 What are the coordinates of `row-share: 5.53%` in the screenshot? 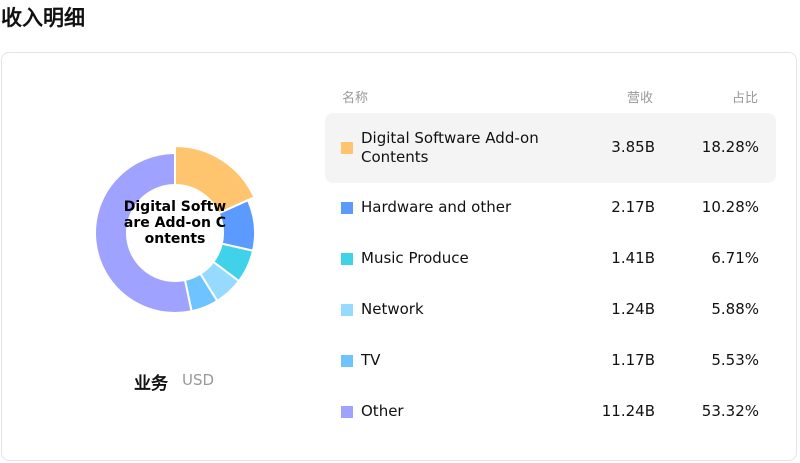 It's located at (735, 360).